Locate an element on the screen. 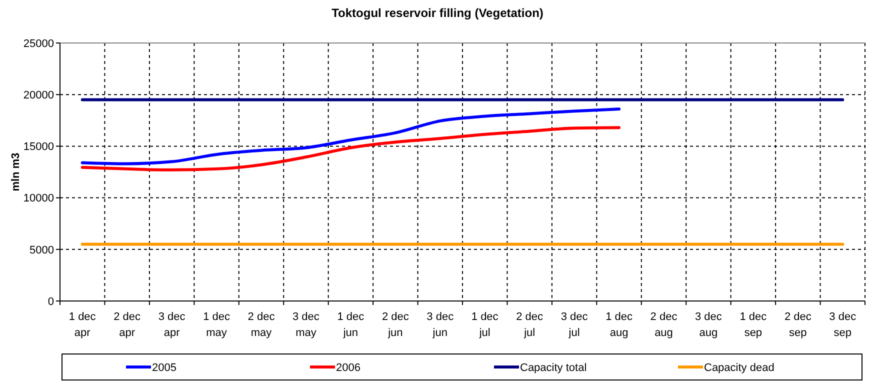 This screenshot has height=387, width=875. x-tick-label: 3 dec may is located at coordinates (306, 325).